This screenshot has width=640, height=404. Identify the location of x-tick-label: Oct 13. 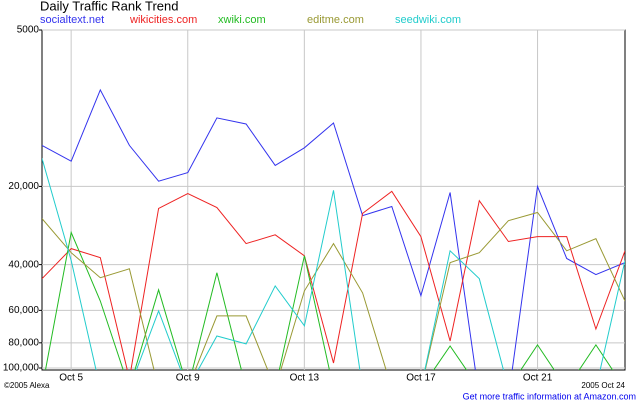
(305, 378).